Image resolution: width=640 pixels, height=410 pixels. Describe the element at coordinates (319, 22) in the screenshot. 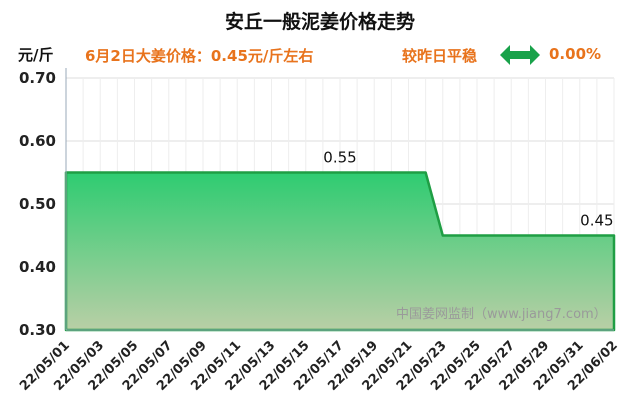

I see `chart-title: 安丘一般泥姜价格走势` at that location.